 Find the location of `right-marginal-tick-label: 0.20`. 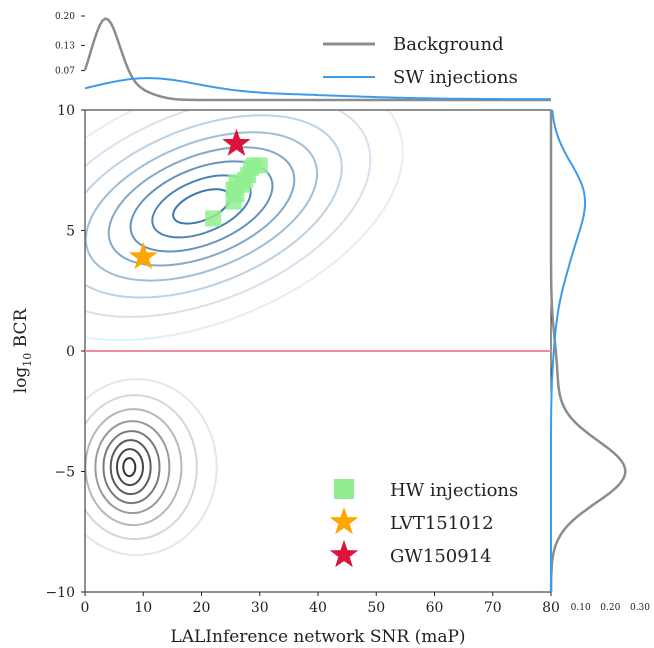

right-marginal-tick-label: 0.20 is located at coordinates (610, 608).